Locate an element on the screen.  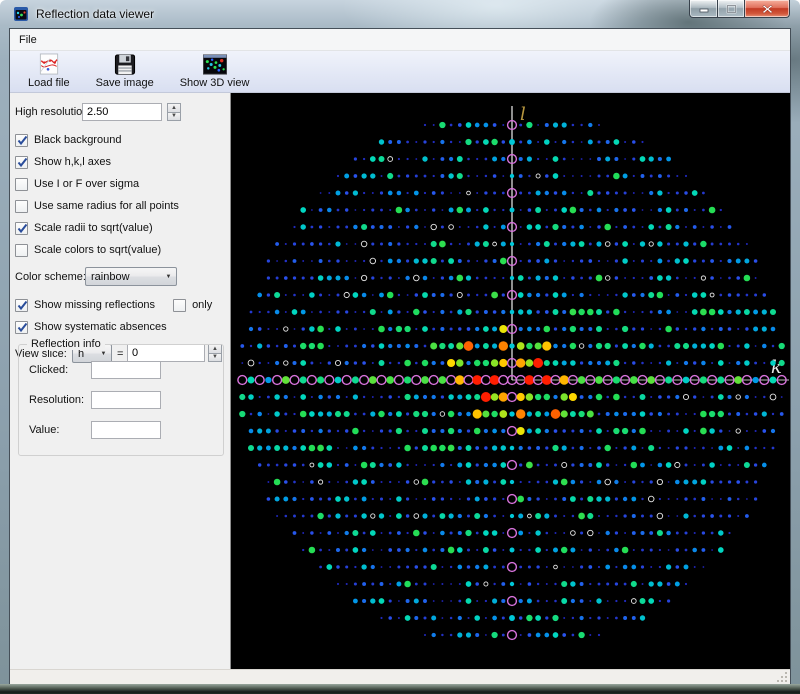
spin-down-icon: ▼ is located at coordinates (215, 357).